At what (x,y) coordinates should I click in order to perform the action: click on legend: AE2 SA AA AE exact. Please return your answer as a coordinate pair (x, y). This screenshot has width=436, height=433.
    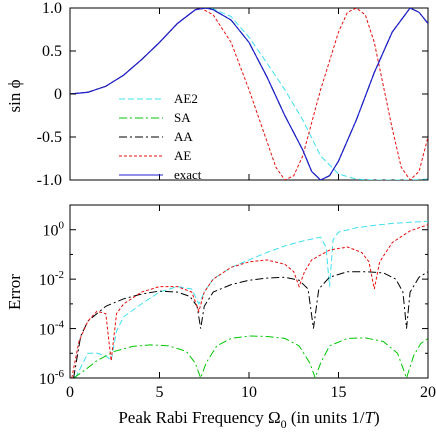
    Looking at the image, I should click on (160, 136).